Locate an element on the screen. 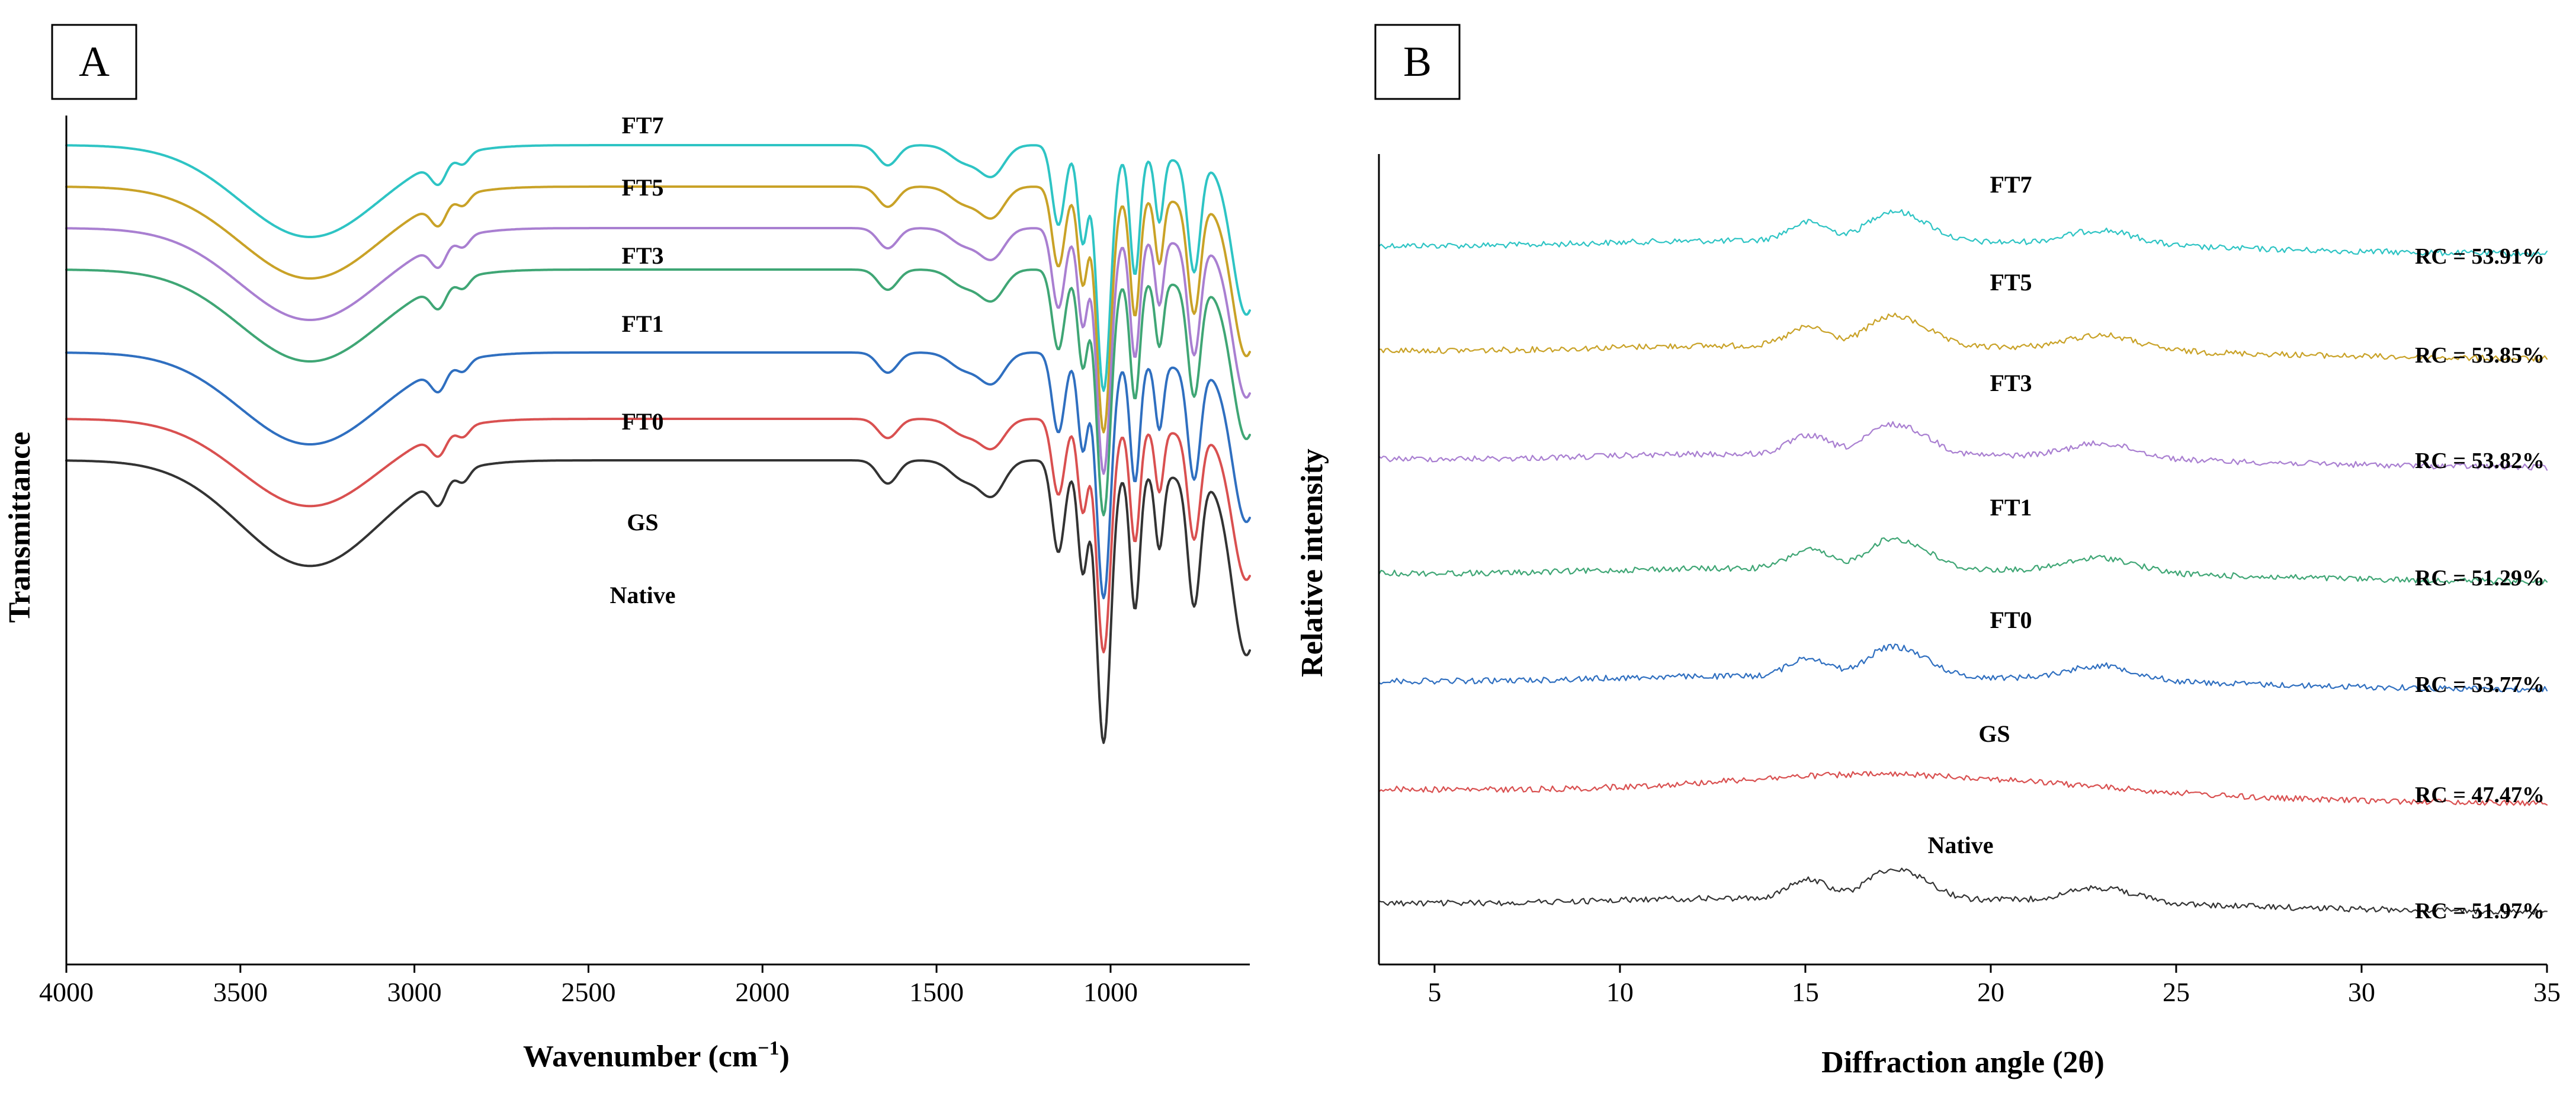 The width and height of the screenshot is (2576, 1096). panel-a-series-labels: FT7 FT5 FT3 FT1 FT0 GS Native is located at coordinates (642, 360).